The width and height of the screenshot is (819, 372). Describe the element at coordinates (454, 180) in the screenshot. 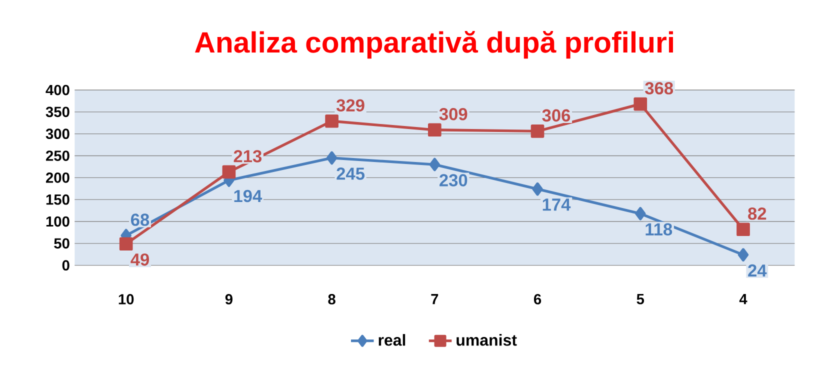

I see `data-label: 230` at that location.